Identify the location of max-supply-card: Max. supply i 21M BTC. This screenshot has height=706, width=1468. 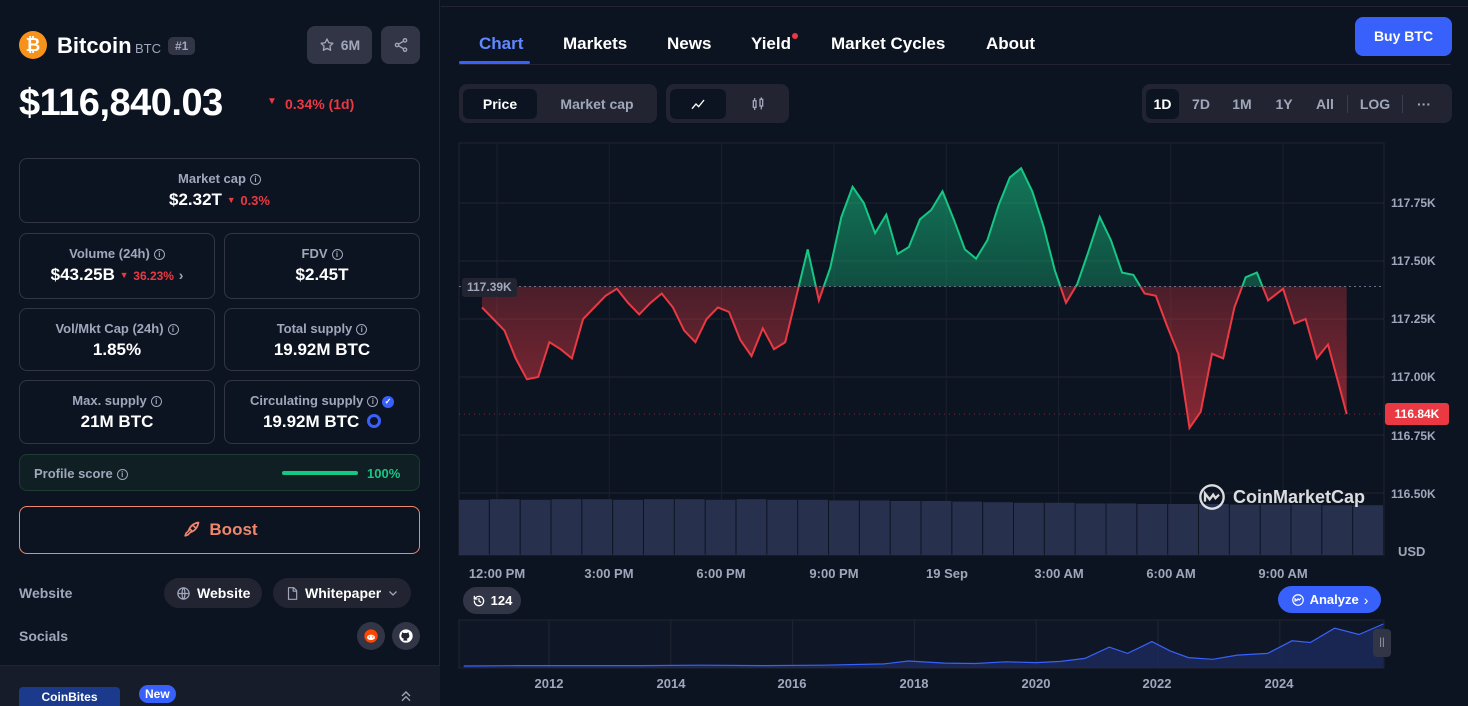
(117, 412).